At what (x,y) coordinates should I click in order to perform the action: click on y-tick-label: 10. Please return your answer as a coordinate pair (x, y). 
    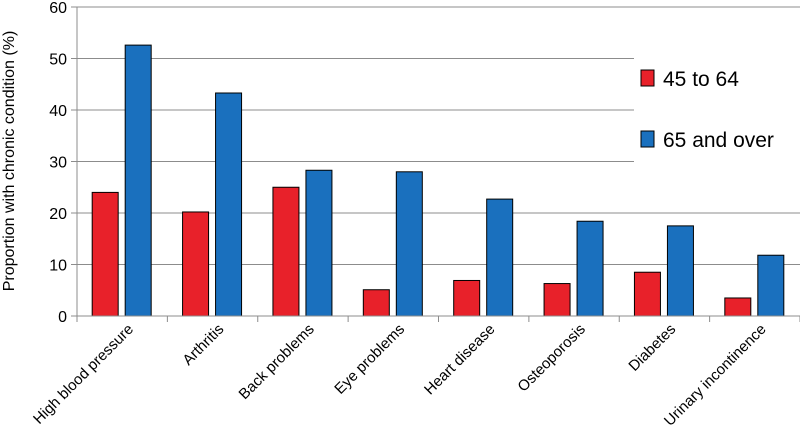
    Looking at the image, I should click on (58, 266).